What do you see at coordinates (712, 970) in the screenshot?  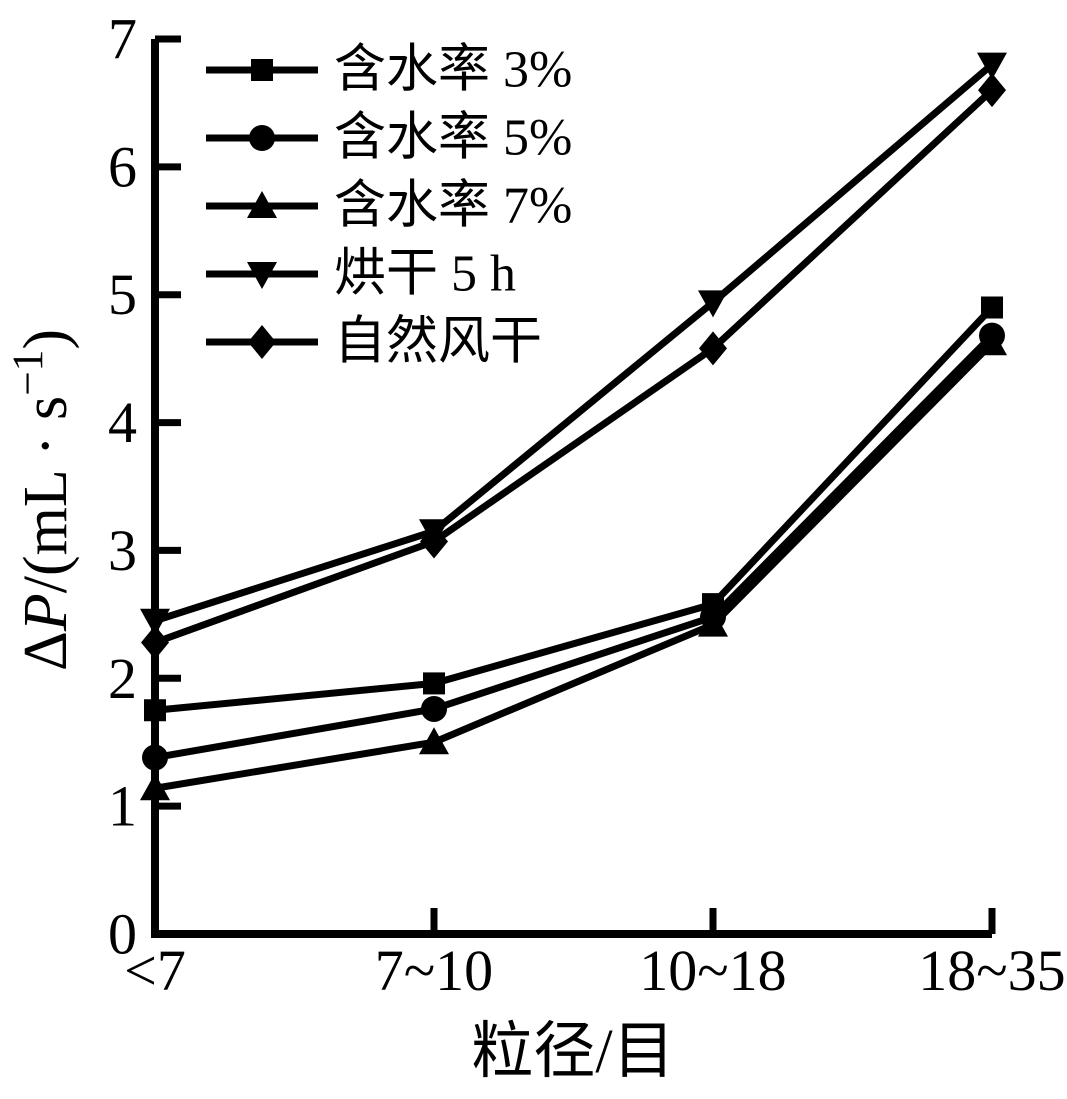 I see `x-tick-label: 10~18` at bounding box center [712, 970].